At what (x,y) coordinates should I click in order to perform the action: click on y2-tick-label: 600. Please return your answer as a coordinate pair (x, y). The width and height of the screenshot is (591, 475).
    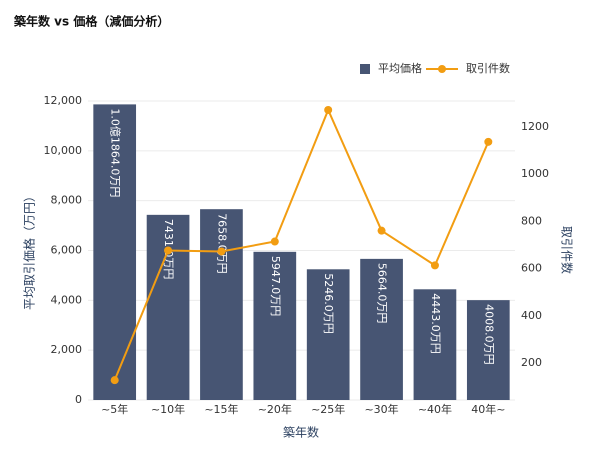
    Looking at the image, I should click on (531, 268).